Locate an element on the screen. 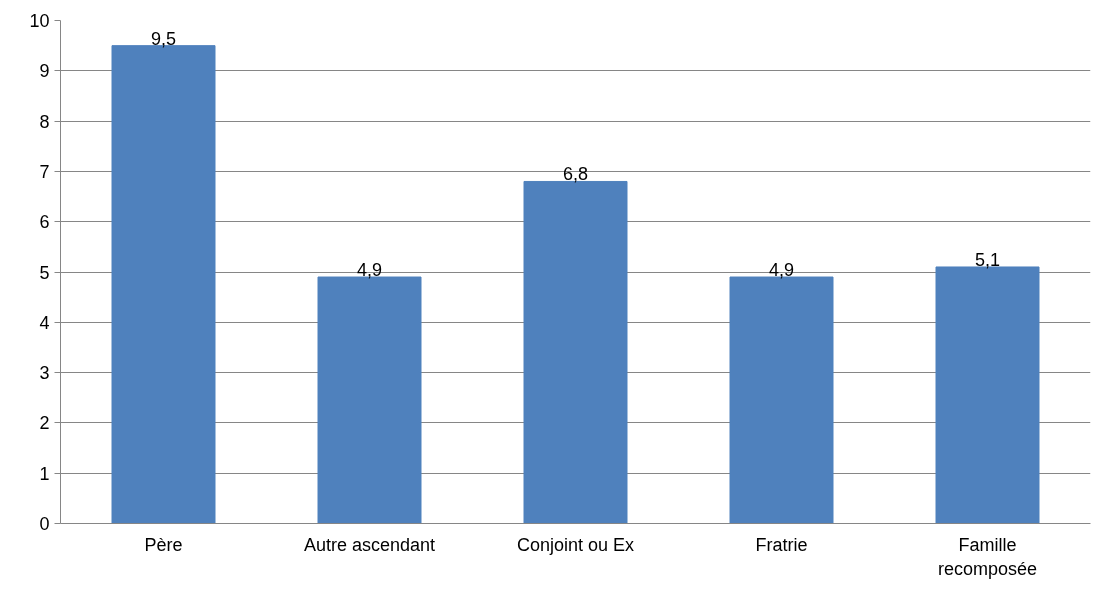  data-label: 9,5 is located at coordinates (163, 38).